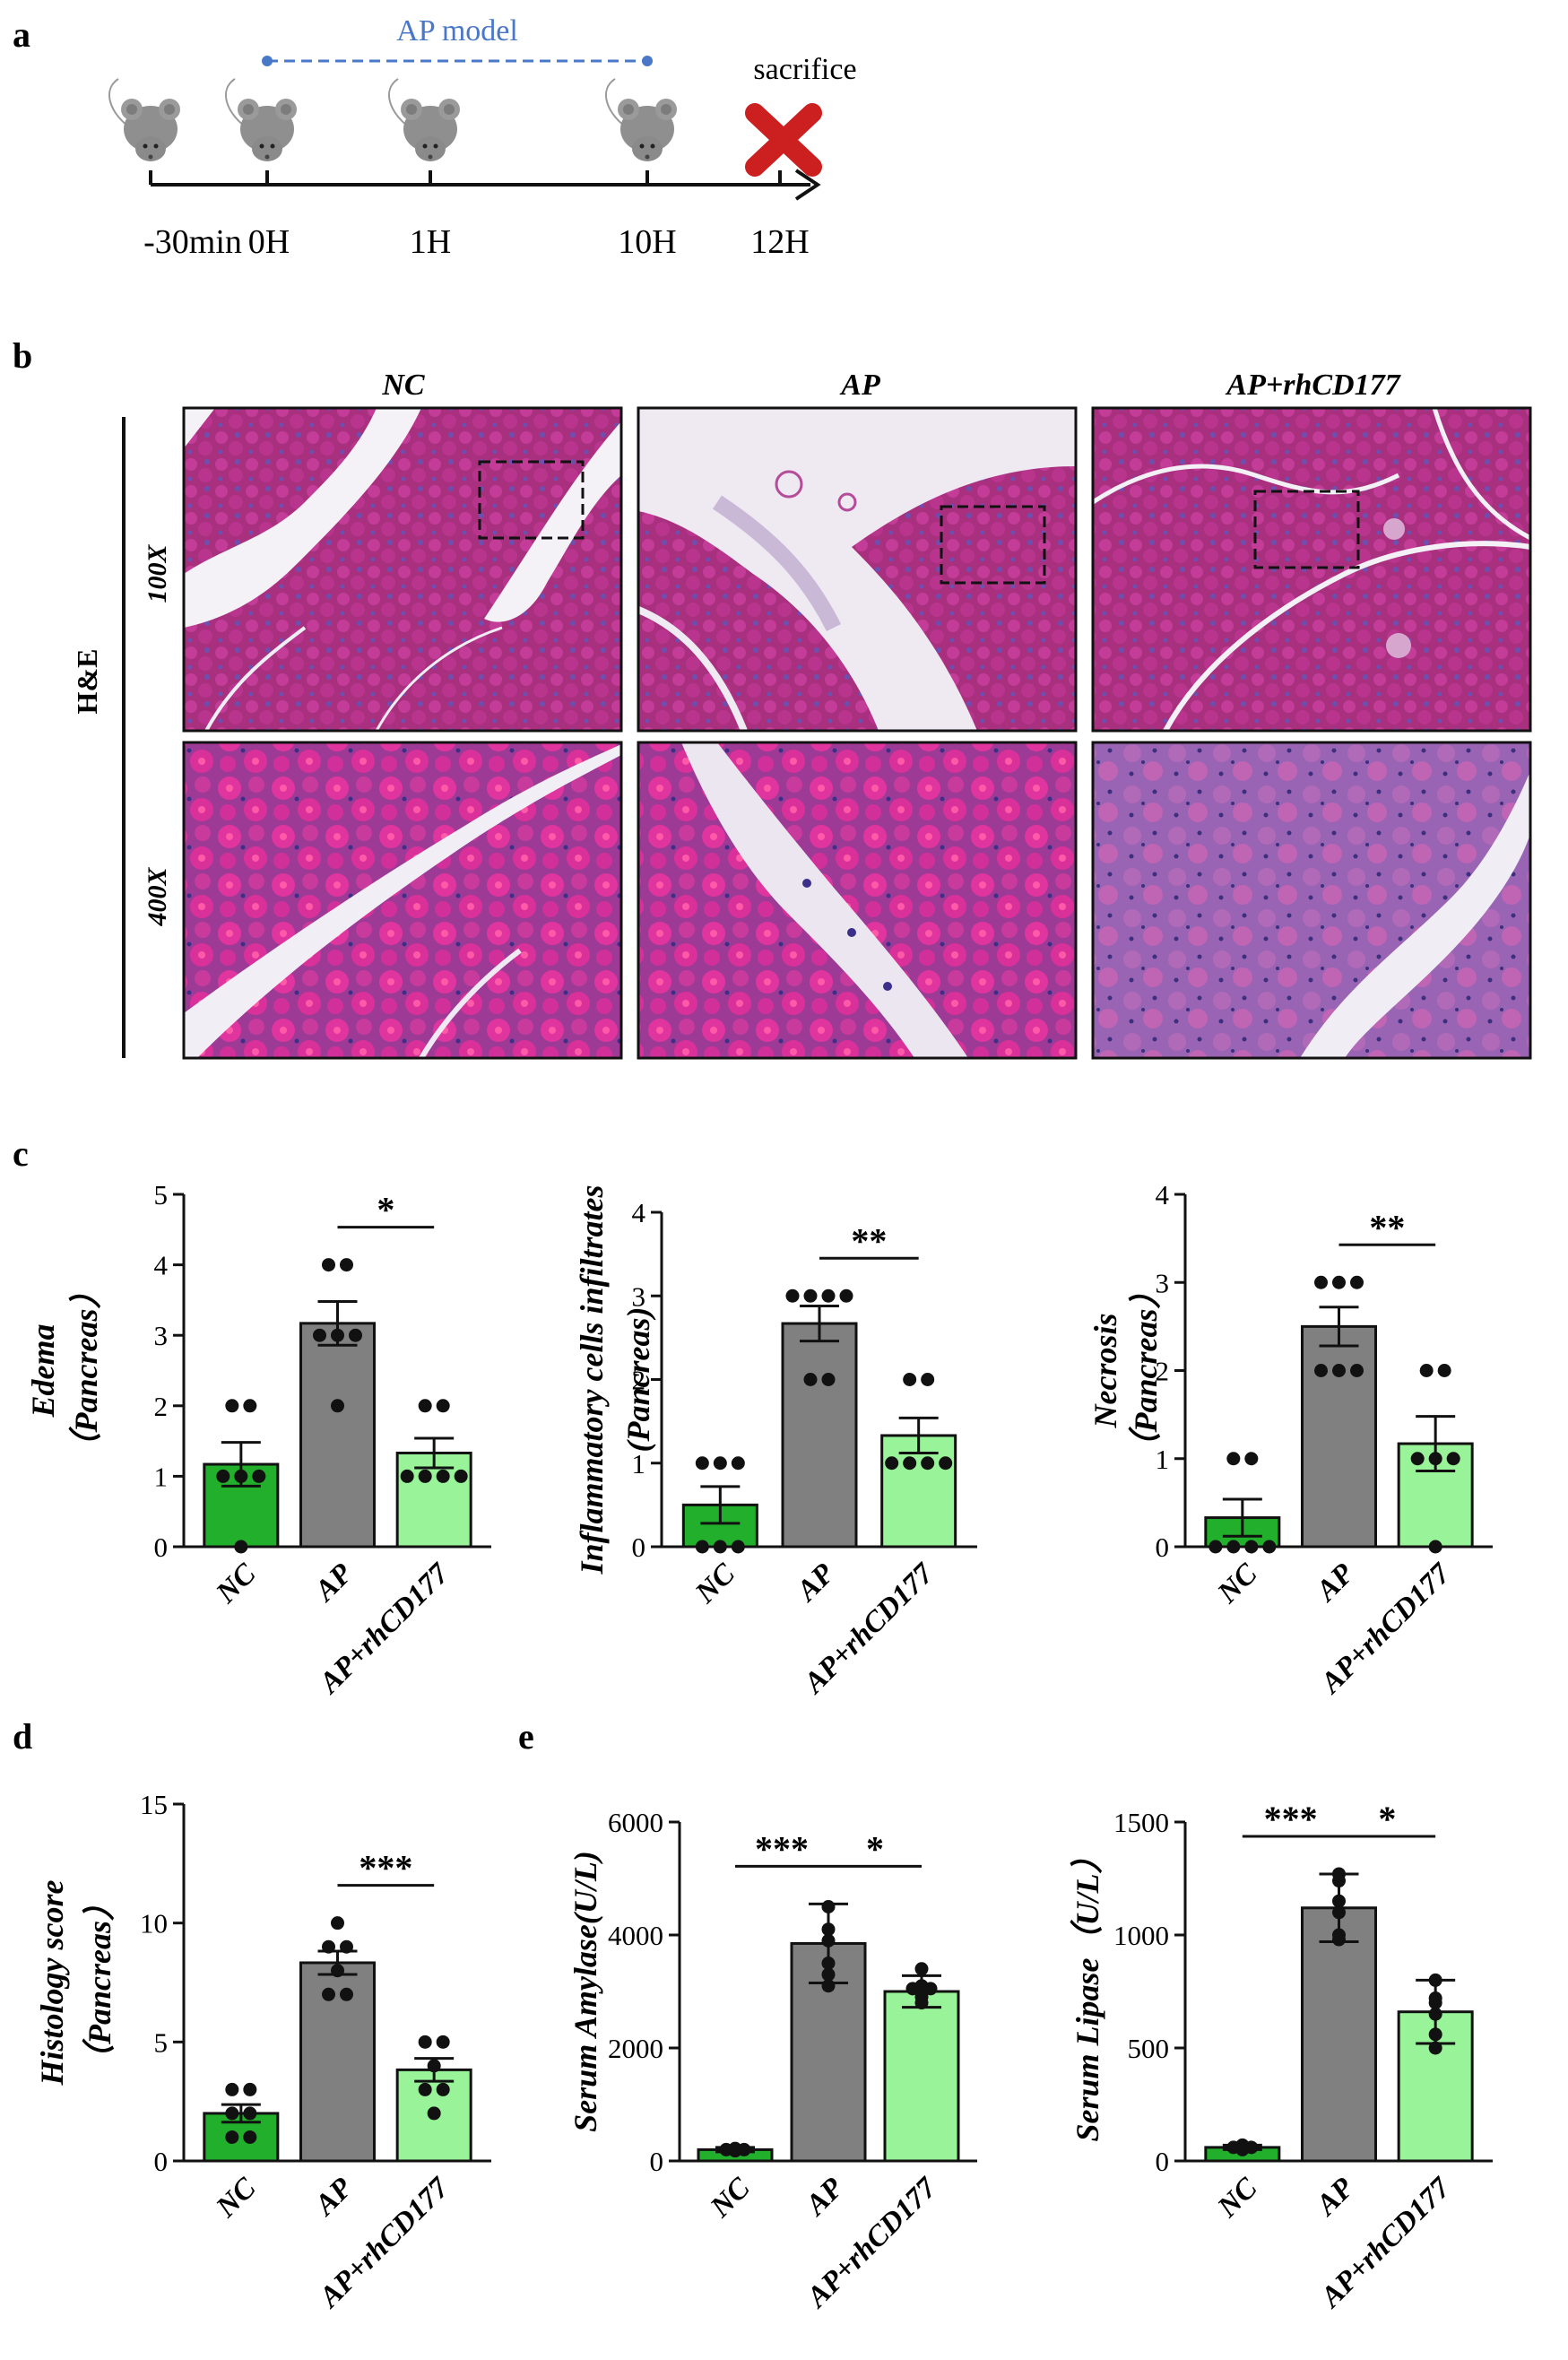  What do you see at coordinates (647, 61) in the screenshot?
I see `model-end-dot` at bounding box center [647, 61].